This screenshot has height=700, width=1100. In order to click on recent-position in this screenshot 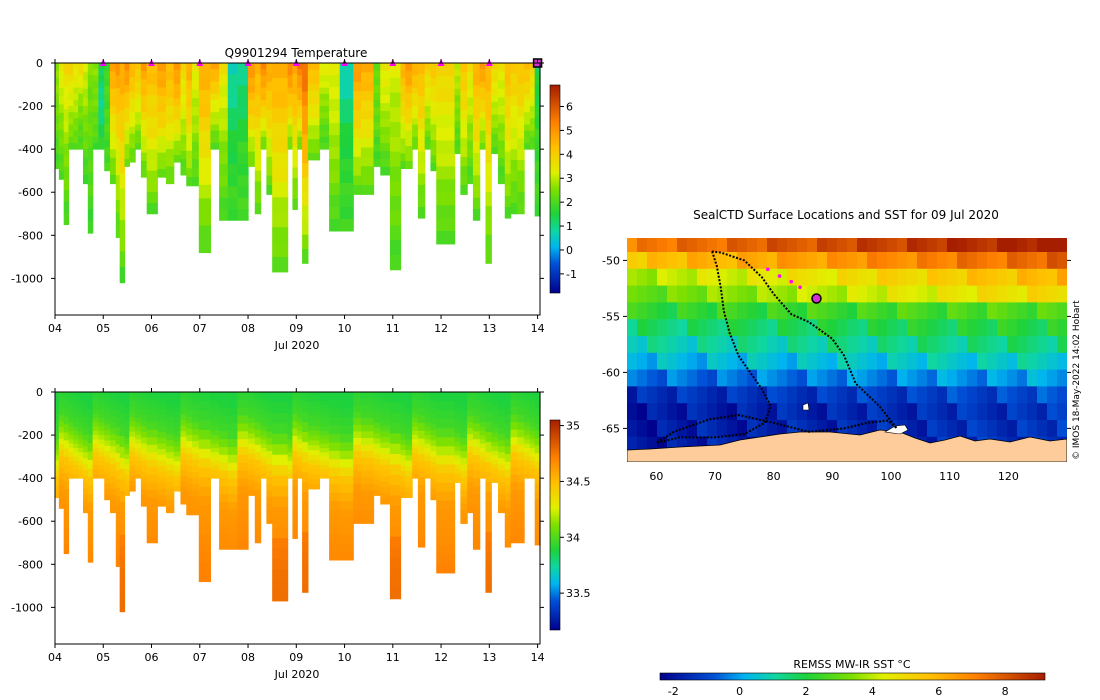, I will do `click(800, 287)`.